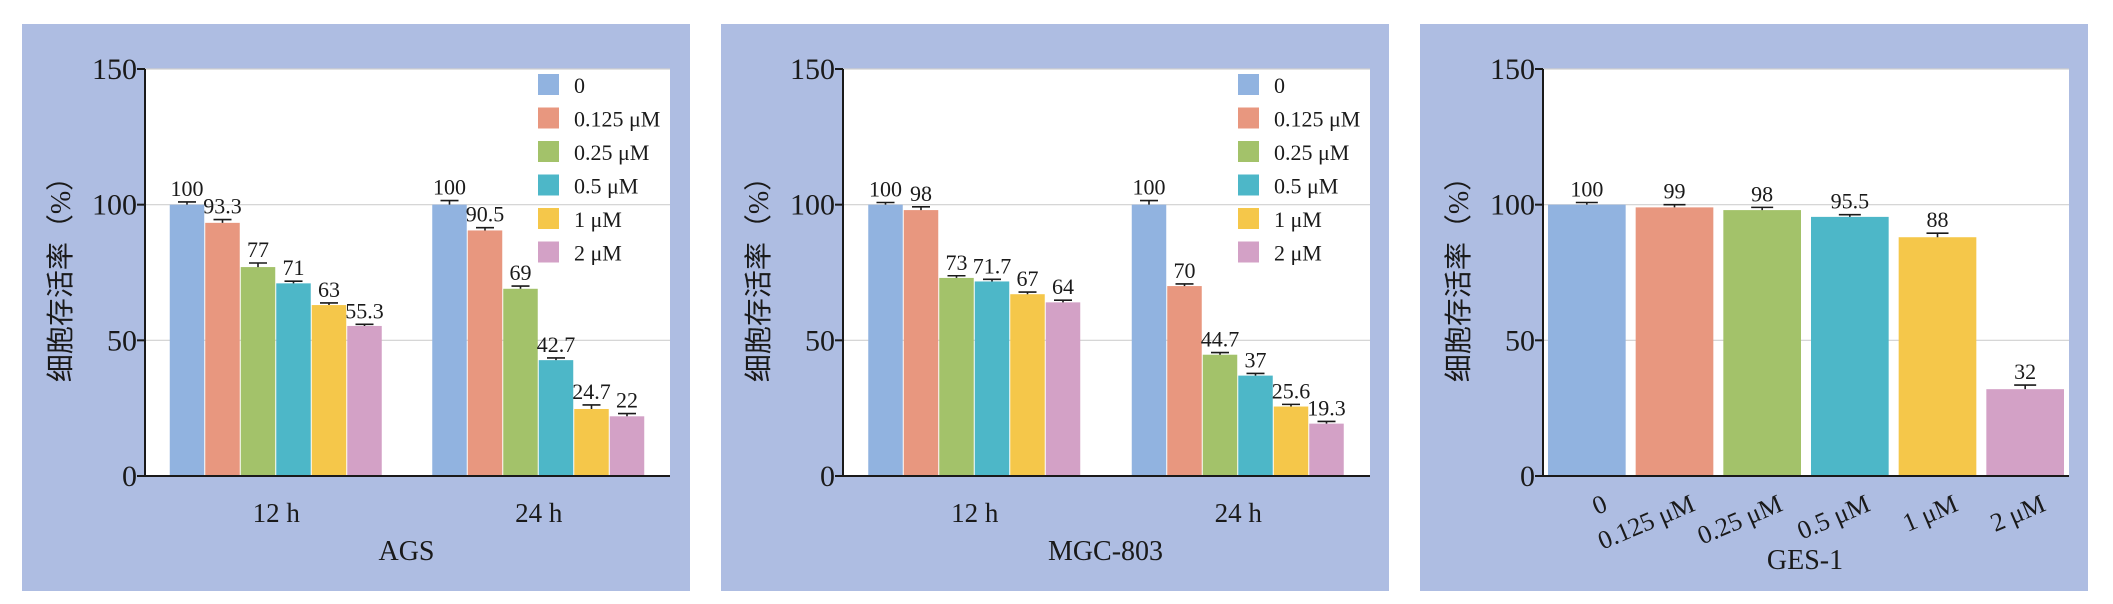  I want to click on legend-label: 0.5 μM, so click(1306, 186).